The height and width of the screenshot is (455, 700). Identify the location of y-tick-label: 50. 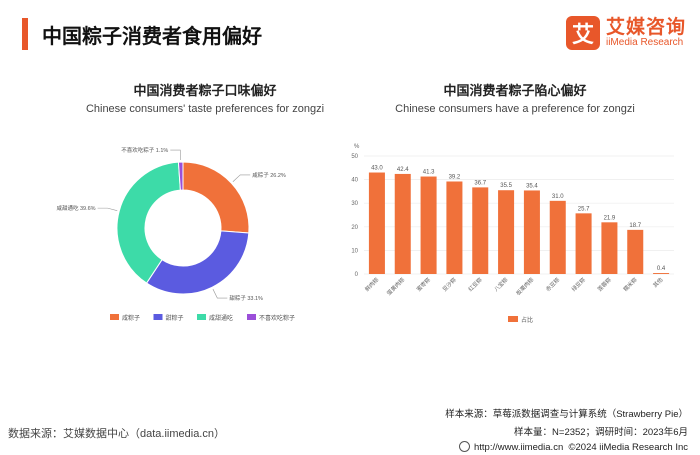
(354, 157).